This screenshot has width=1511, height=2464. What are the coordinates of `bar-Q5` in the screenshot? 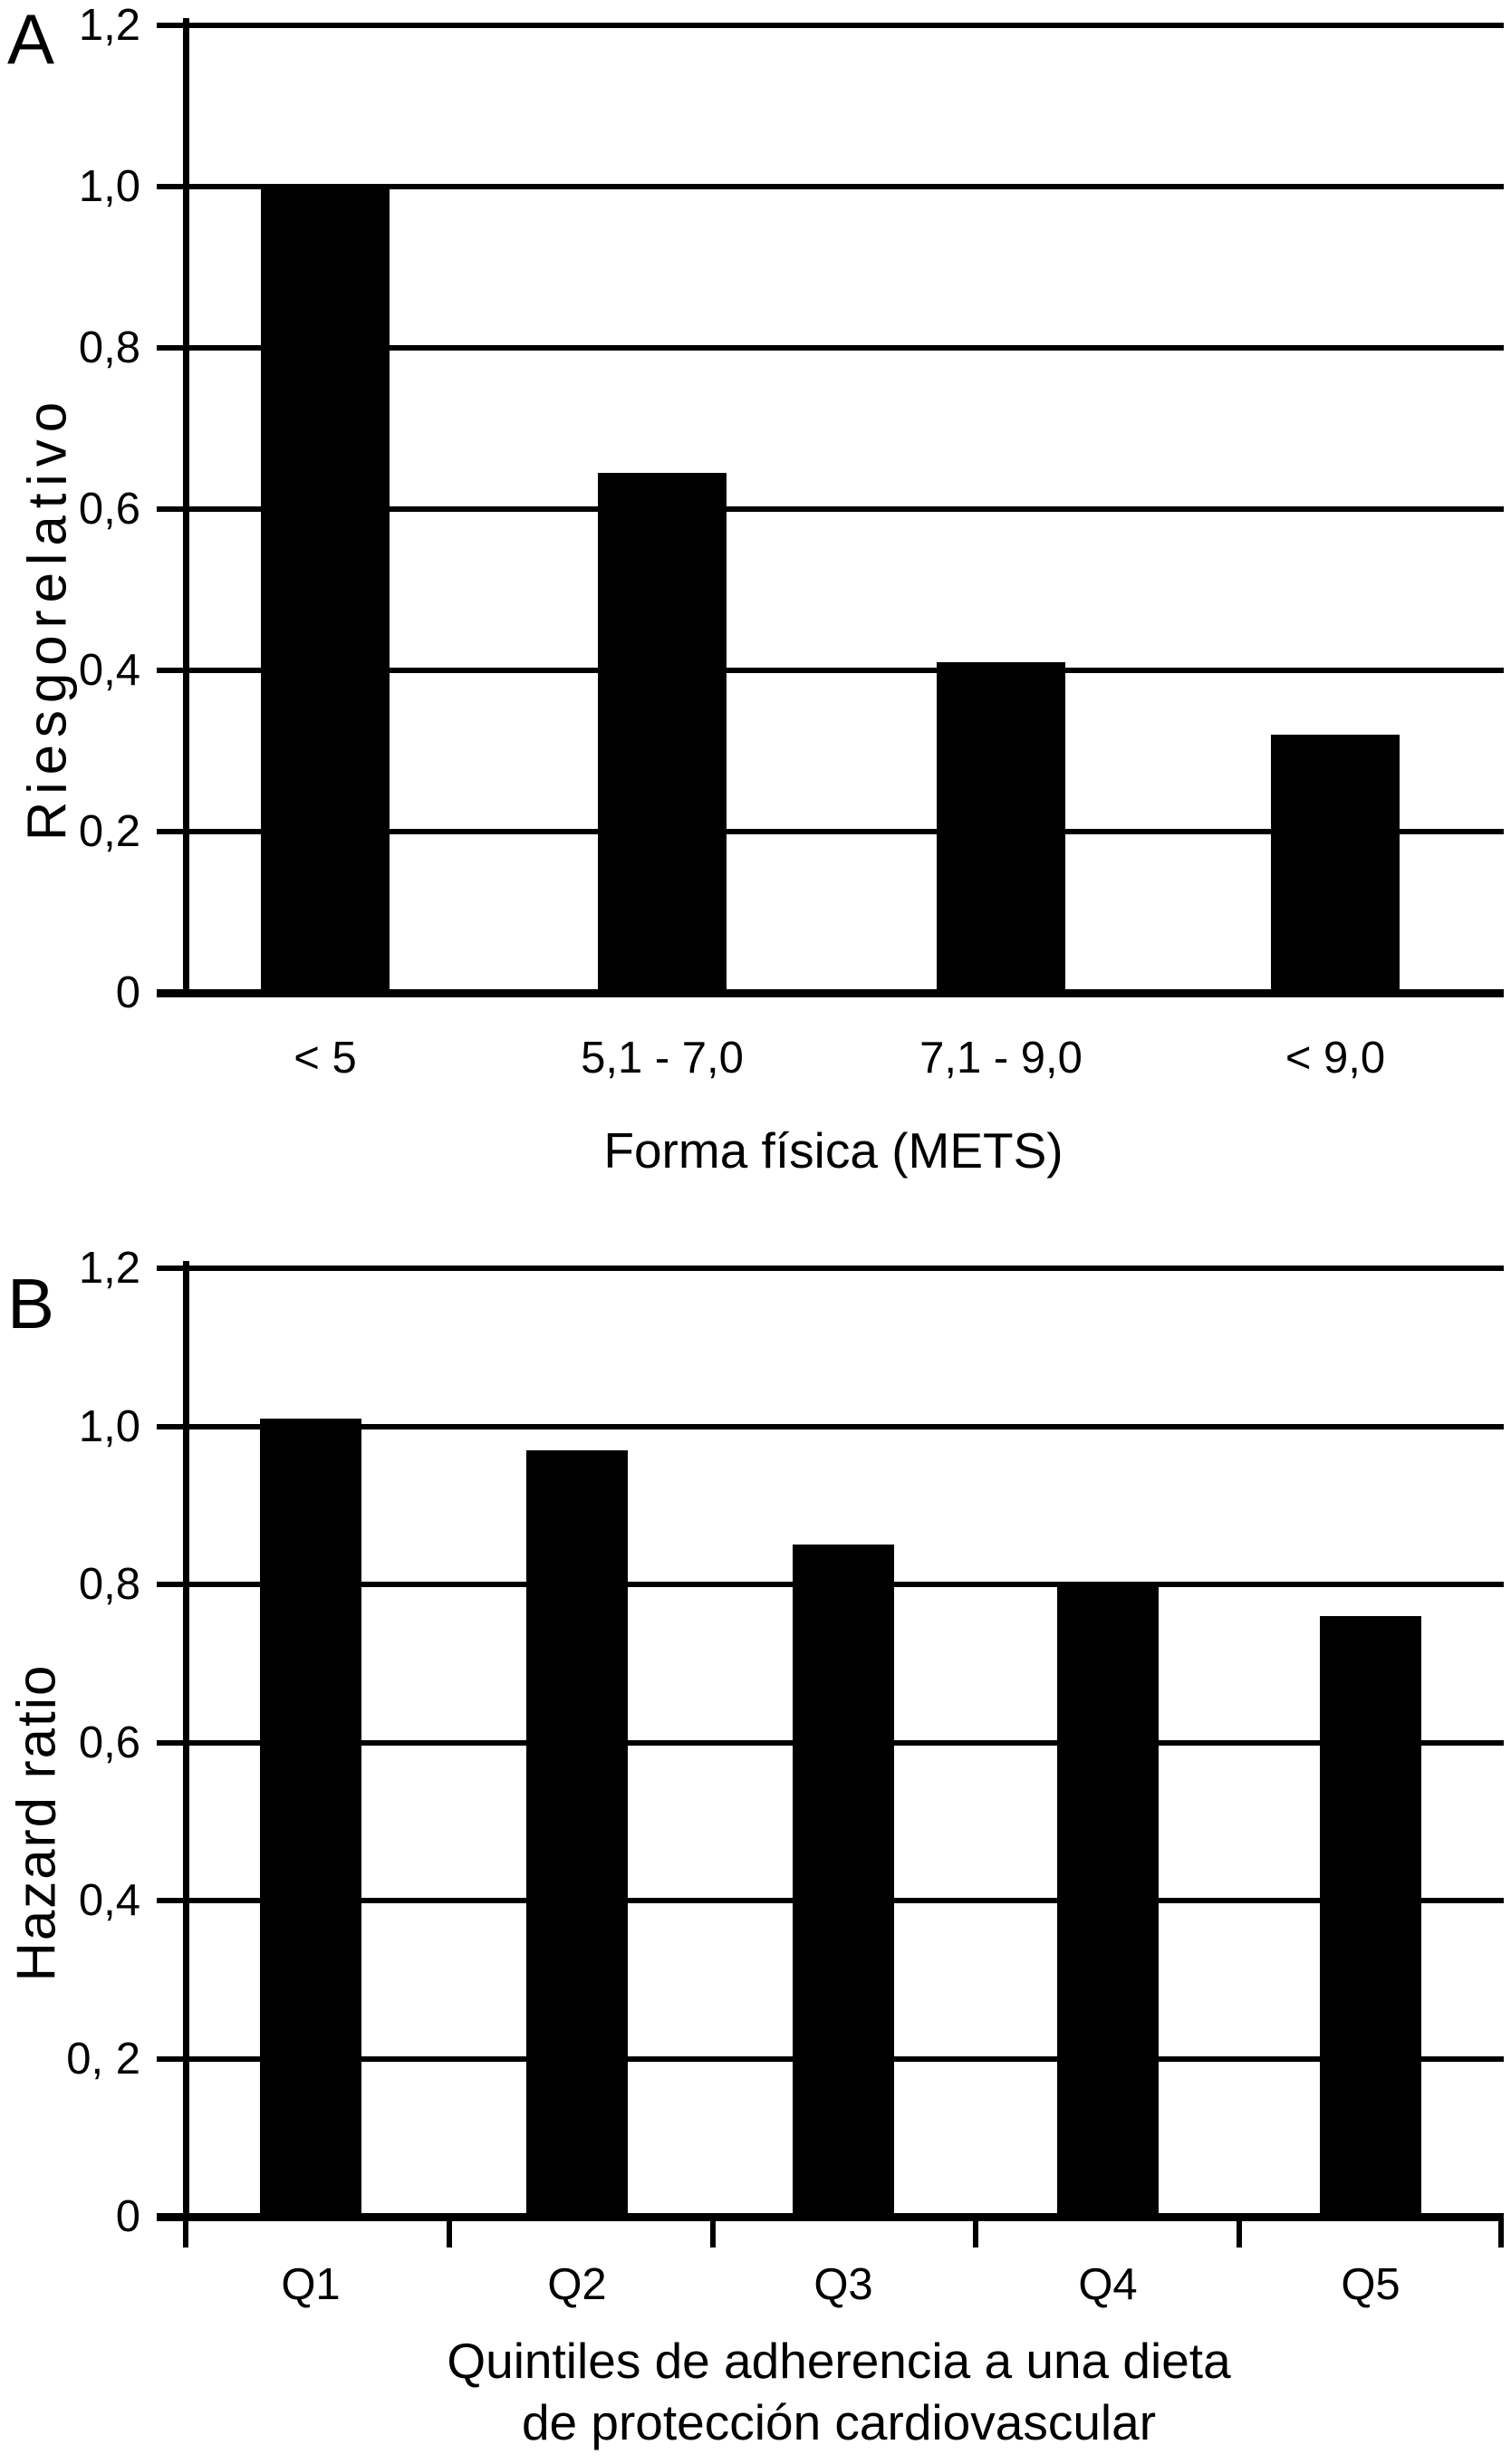 It's located at (1370, 1917).